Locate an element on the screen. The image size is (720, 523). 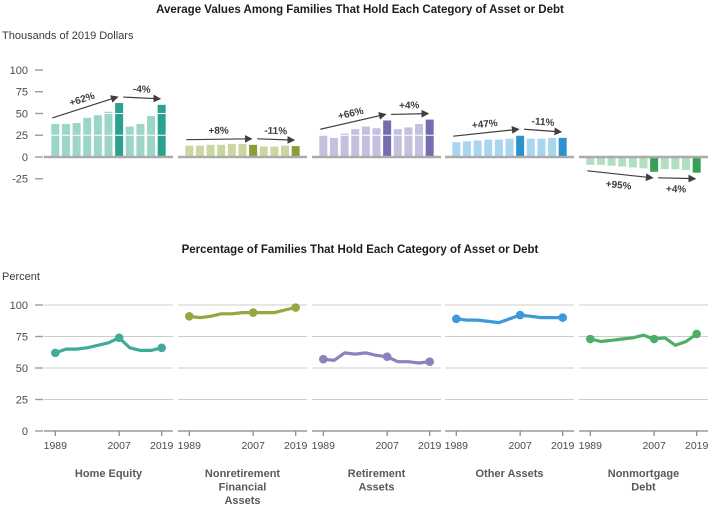
y-tick-label: 0 is located at coordinates (25, 158).